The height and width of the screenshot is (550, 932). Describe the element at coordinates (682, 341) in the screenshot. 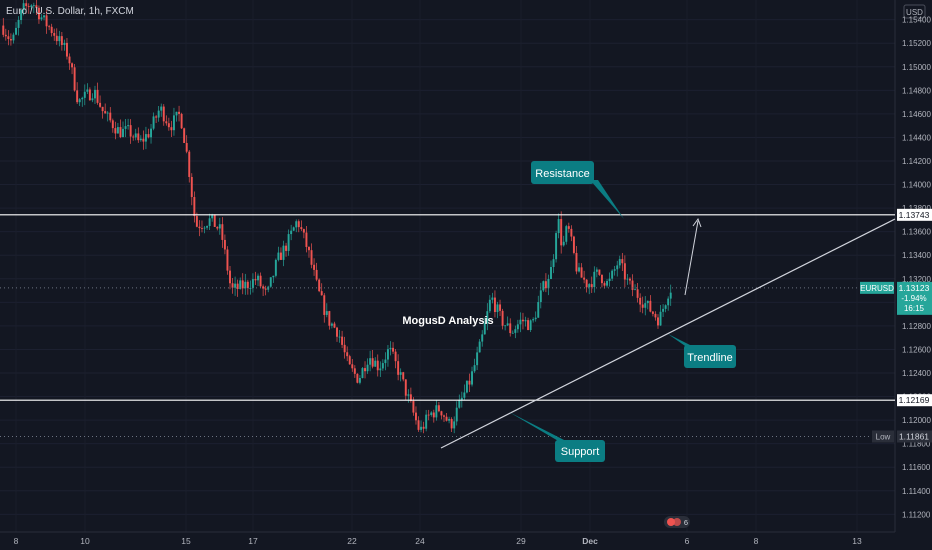

I see `trendline-callout-pointer` at that location.